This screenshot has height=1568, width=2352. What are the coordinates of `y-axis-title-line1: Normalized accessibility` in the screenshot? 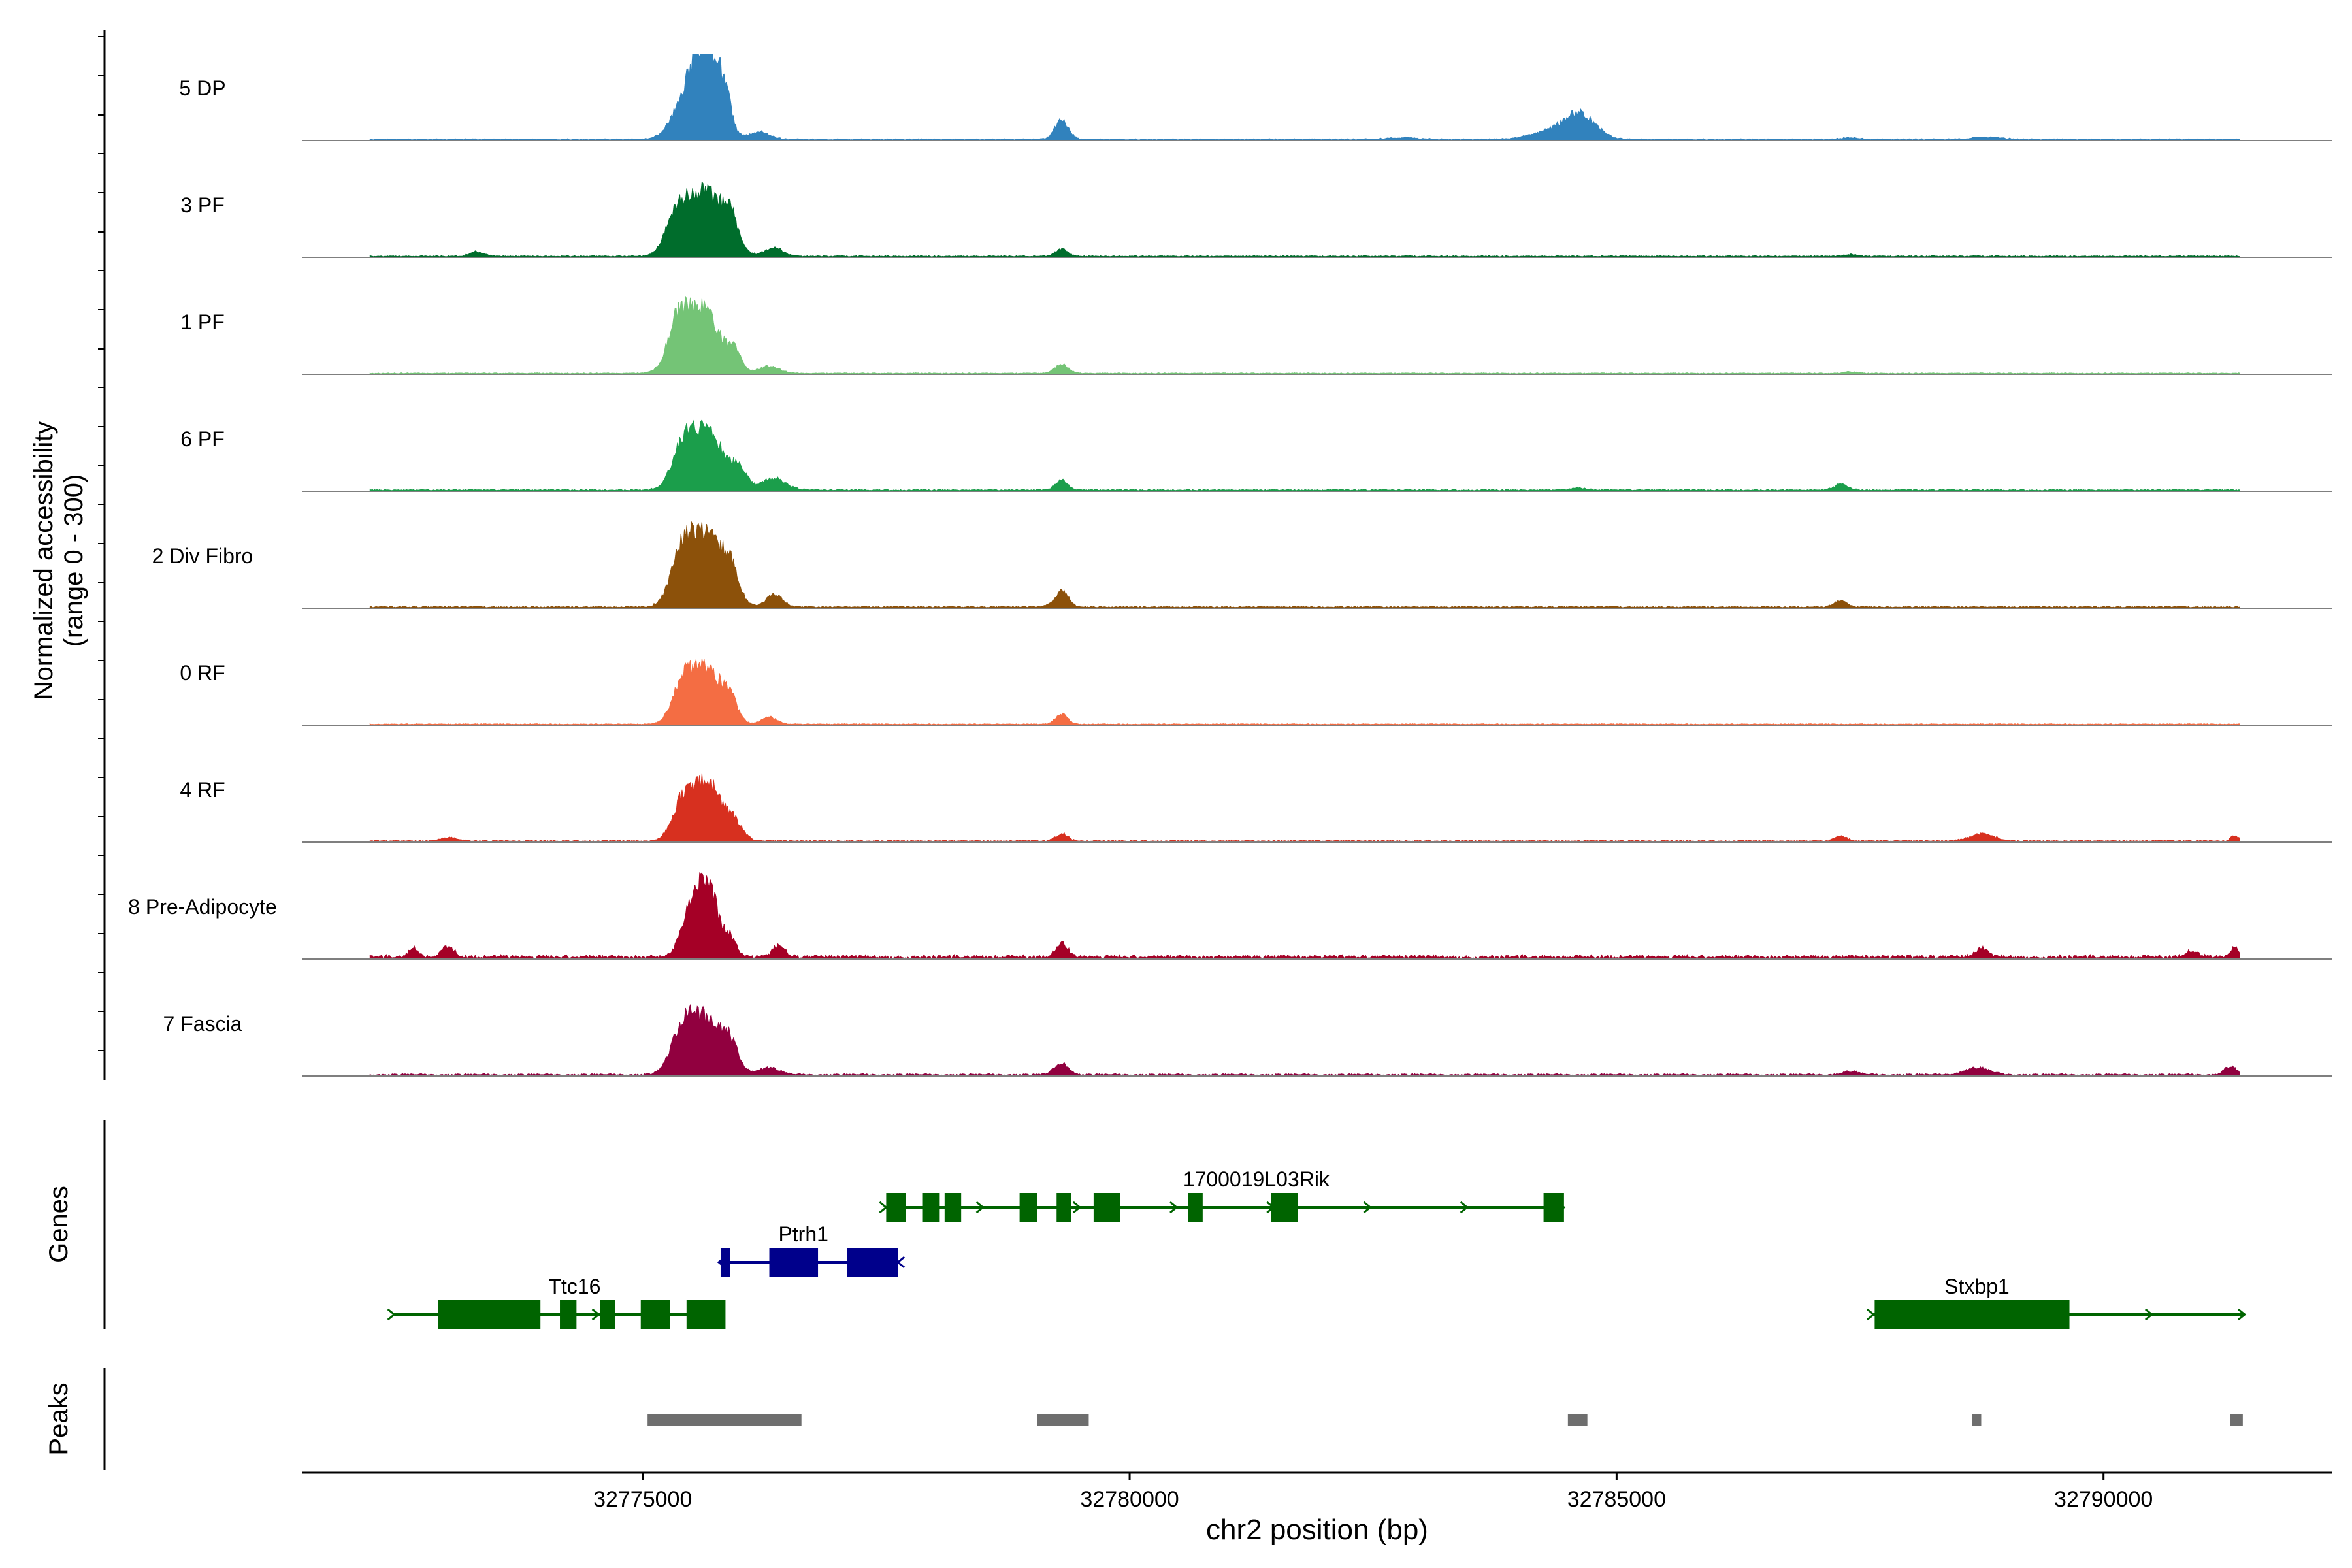 It's located at (43, 560).